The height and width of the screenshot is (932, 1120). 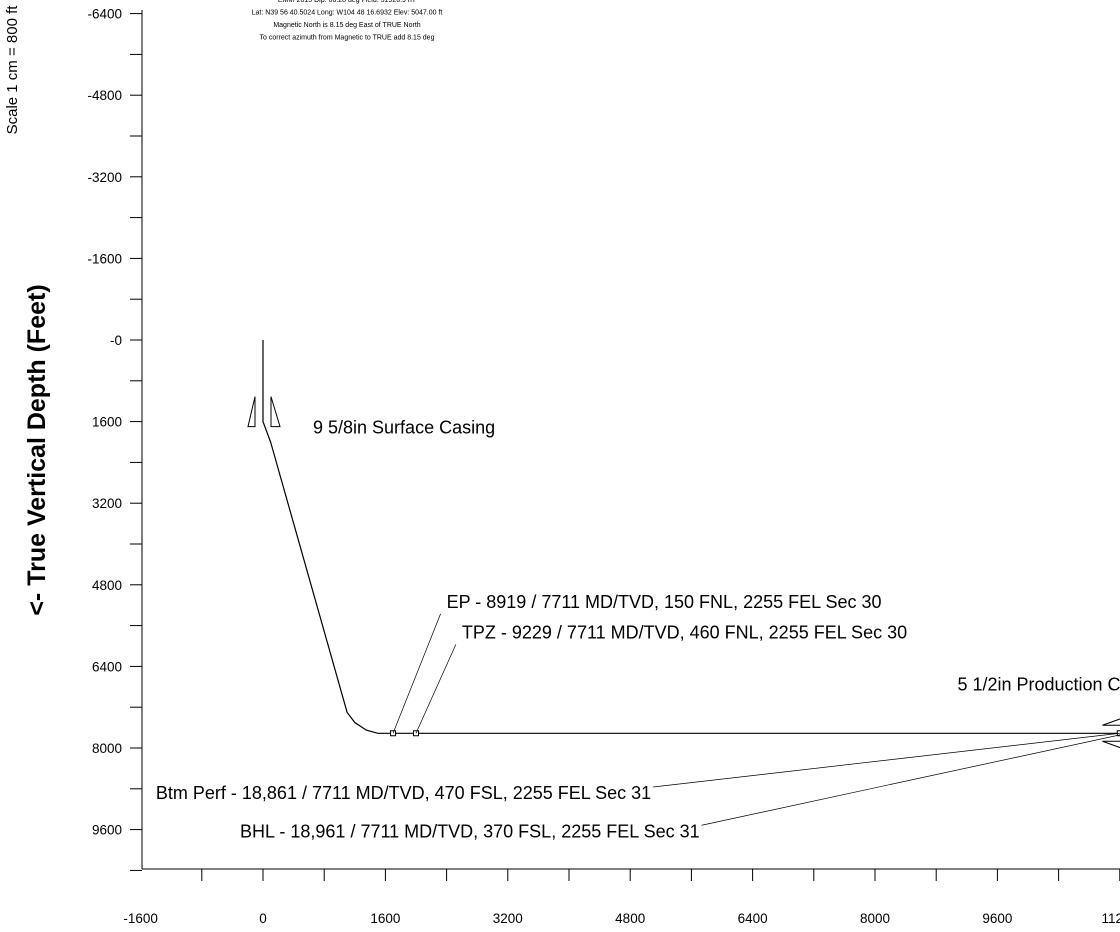 What do you see at coordinates (140, 918) in the screenshot?
I see `x-tick-label: -1600` at bounding box center [140, 918].